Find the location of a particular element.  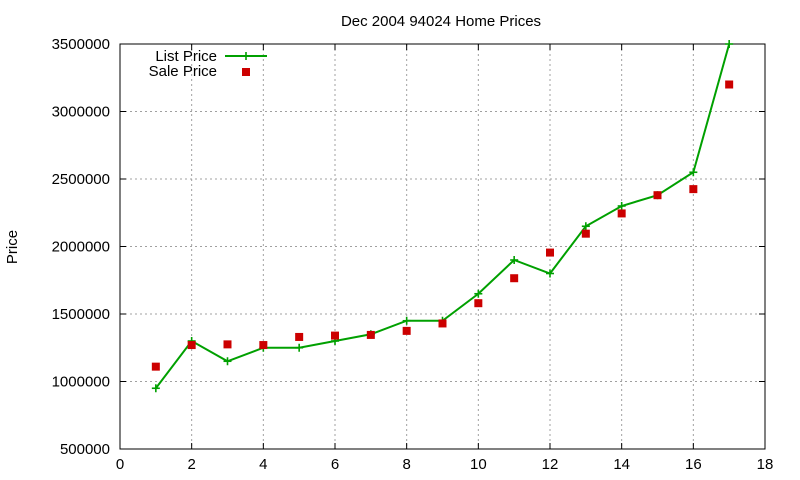

legend-marker-sale-price is located at coordinates (246, 72).